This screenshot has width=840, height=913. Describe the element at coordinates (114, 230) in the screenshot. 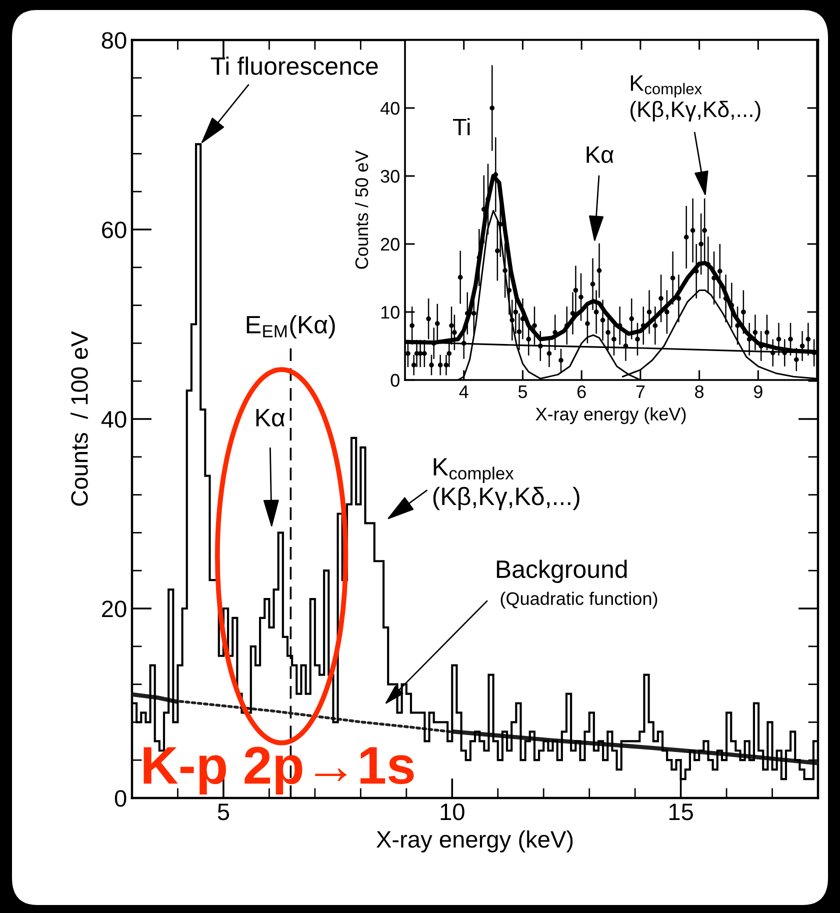

I see `y-tick-label: 60` at that location.